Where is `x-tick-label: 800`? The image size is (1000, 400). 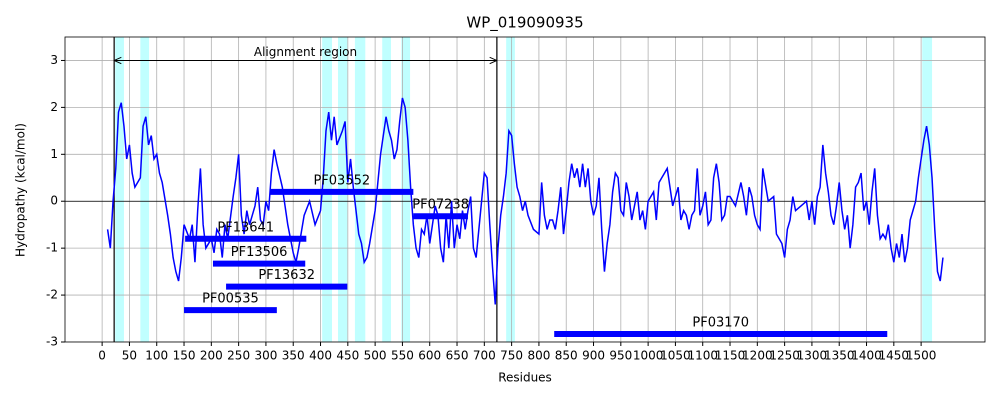
x-tick-label: 800 is located at coordinates (538, 356).